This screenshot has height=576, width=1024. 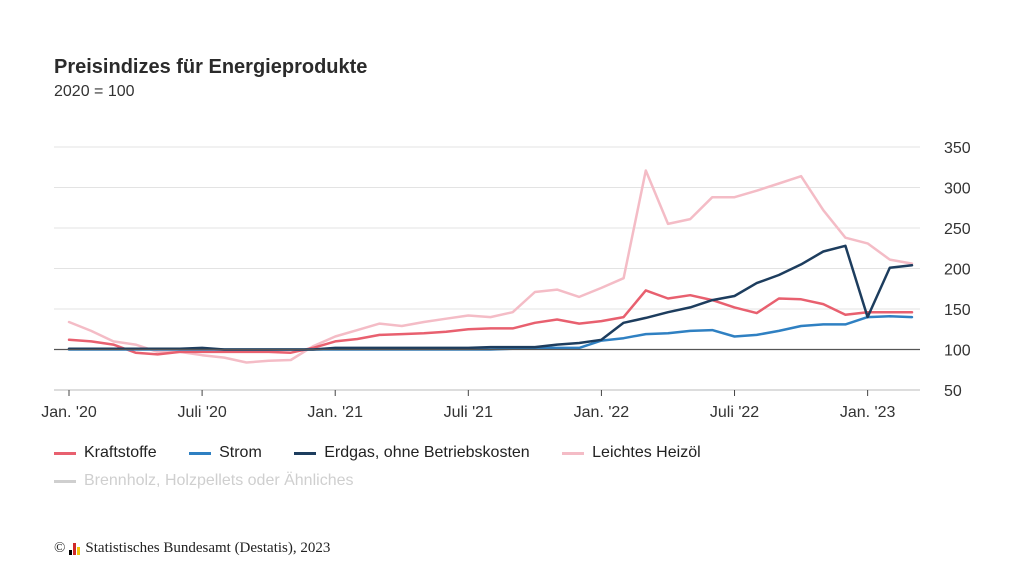 What do you see at coordinates (201, 412) in the screenshot?
I see `x-tick-label: Juli '20` at bounding box center [201, 412].